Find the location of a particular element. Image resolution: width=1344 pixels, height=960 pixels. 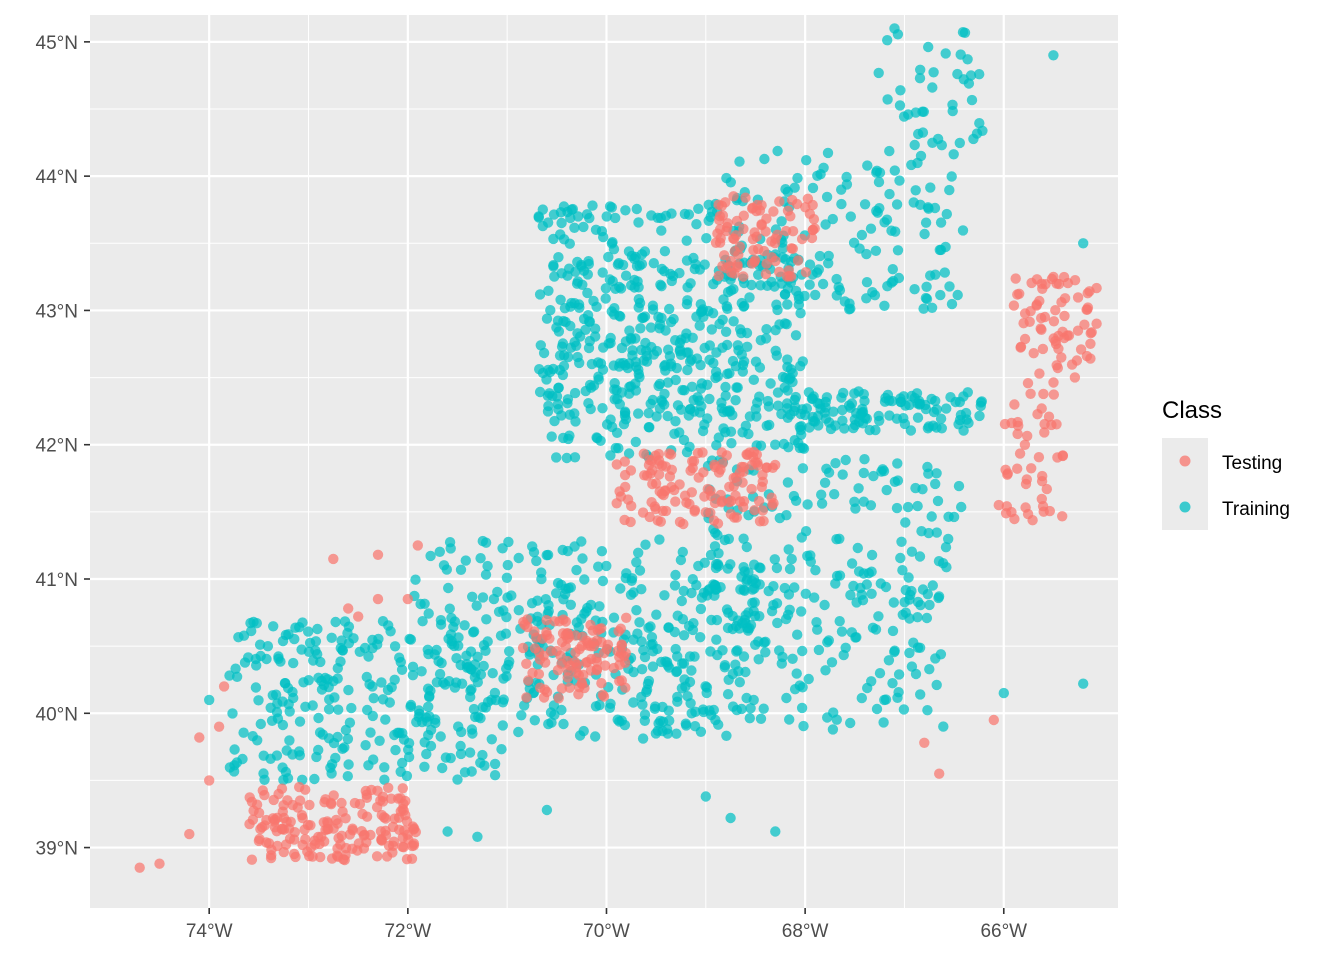

x-tick-label: 66°W is located at coordinates (1003, 931).